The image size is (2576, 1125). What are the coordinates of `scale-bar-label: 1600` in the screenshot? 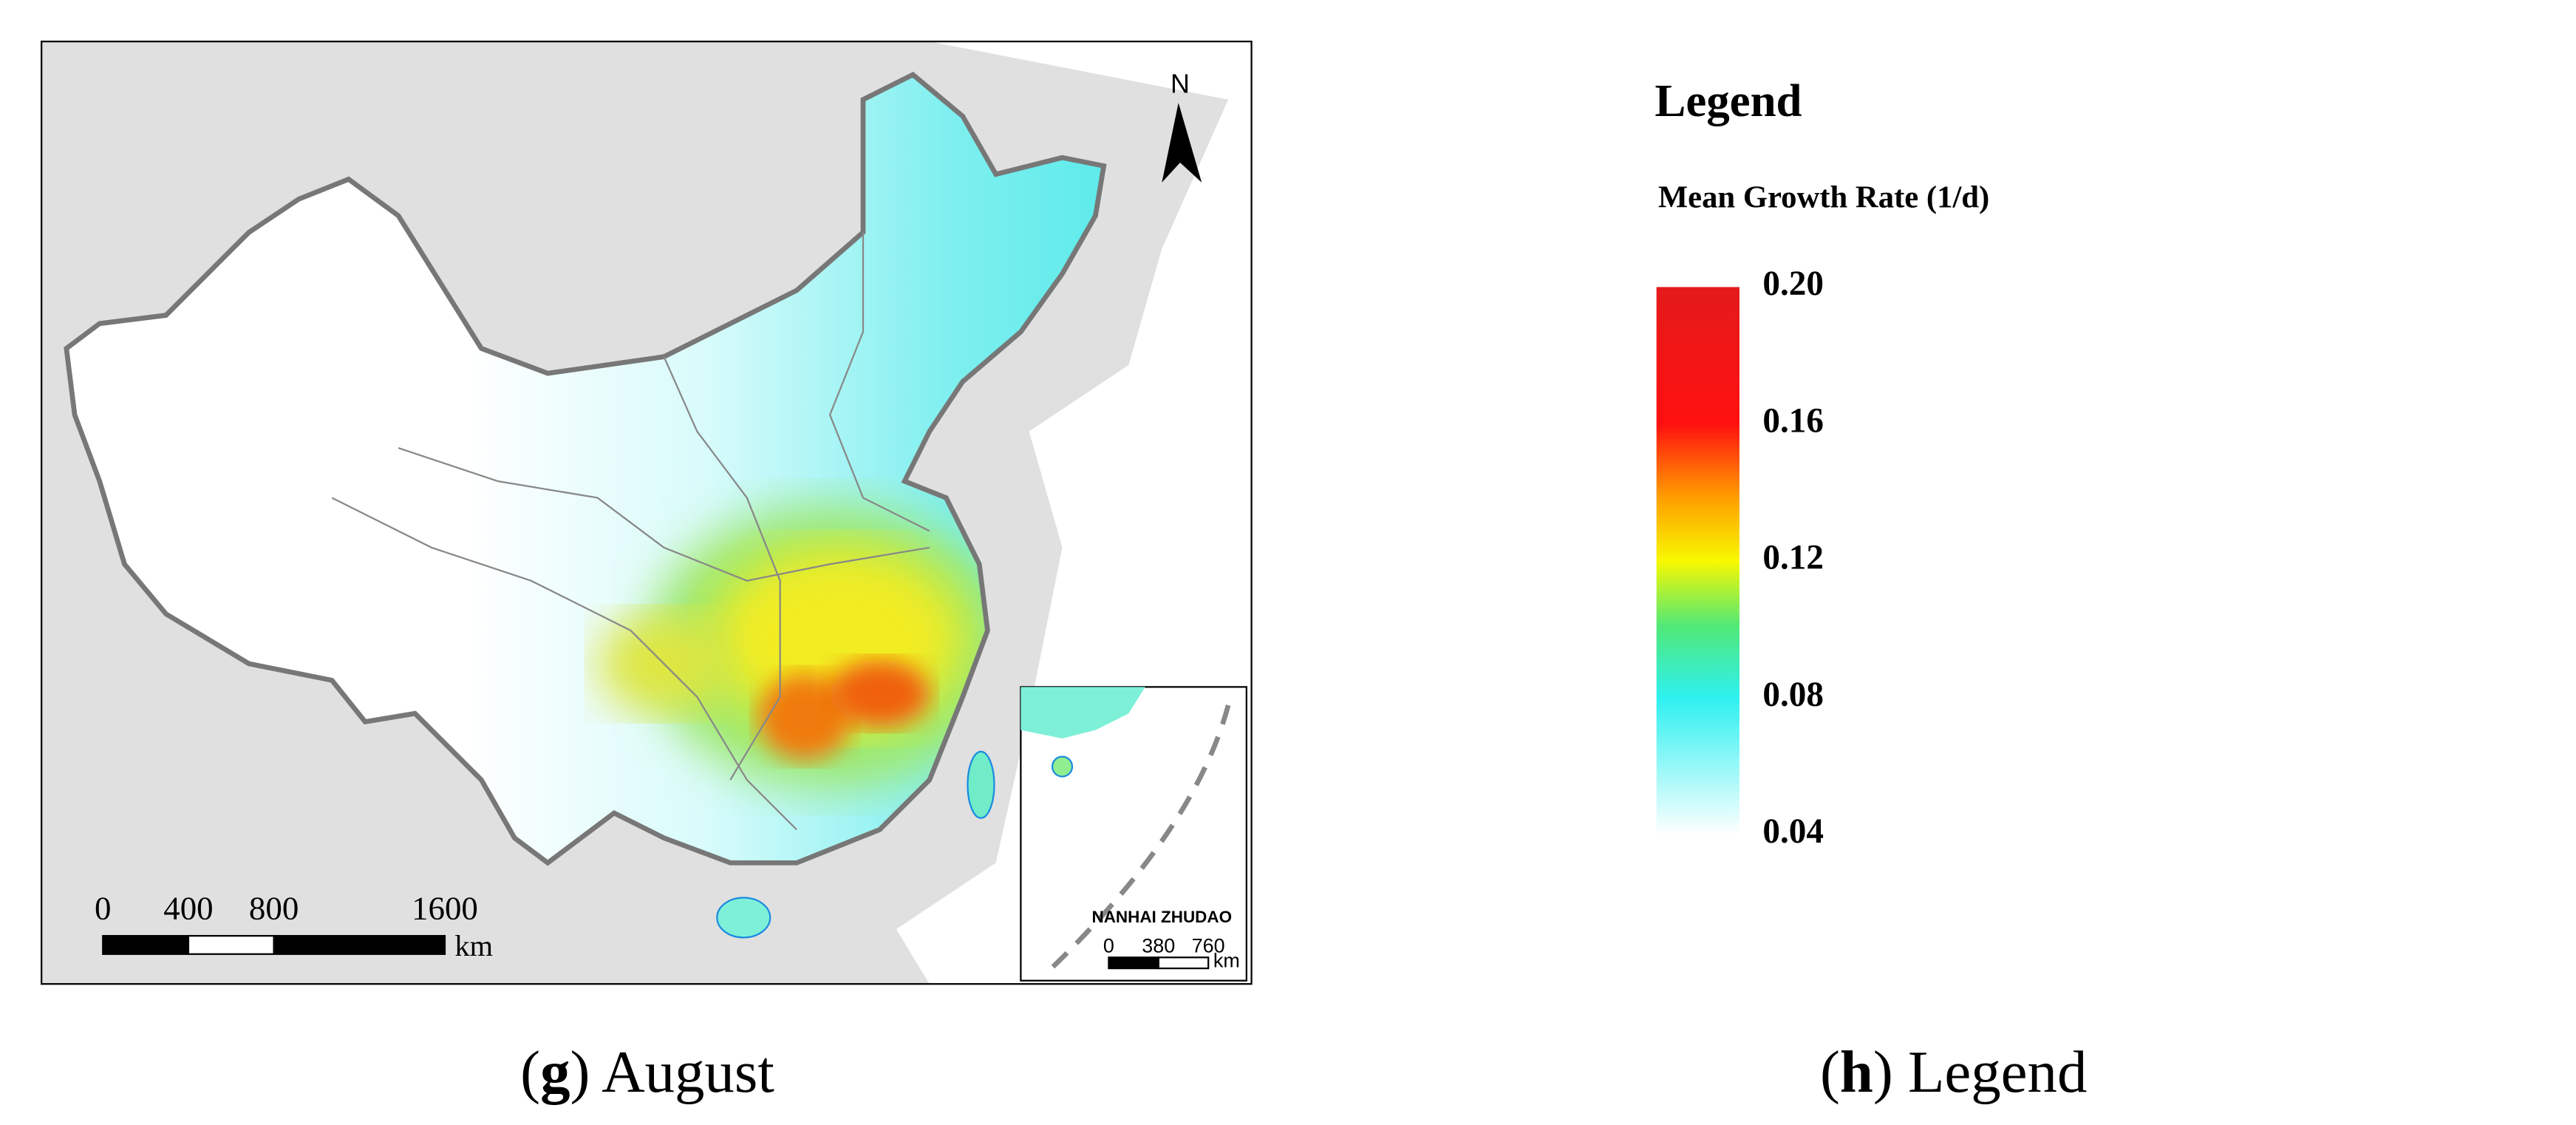 It's located at (445, 908).